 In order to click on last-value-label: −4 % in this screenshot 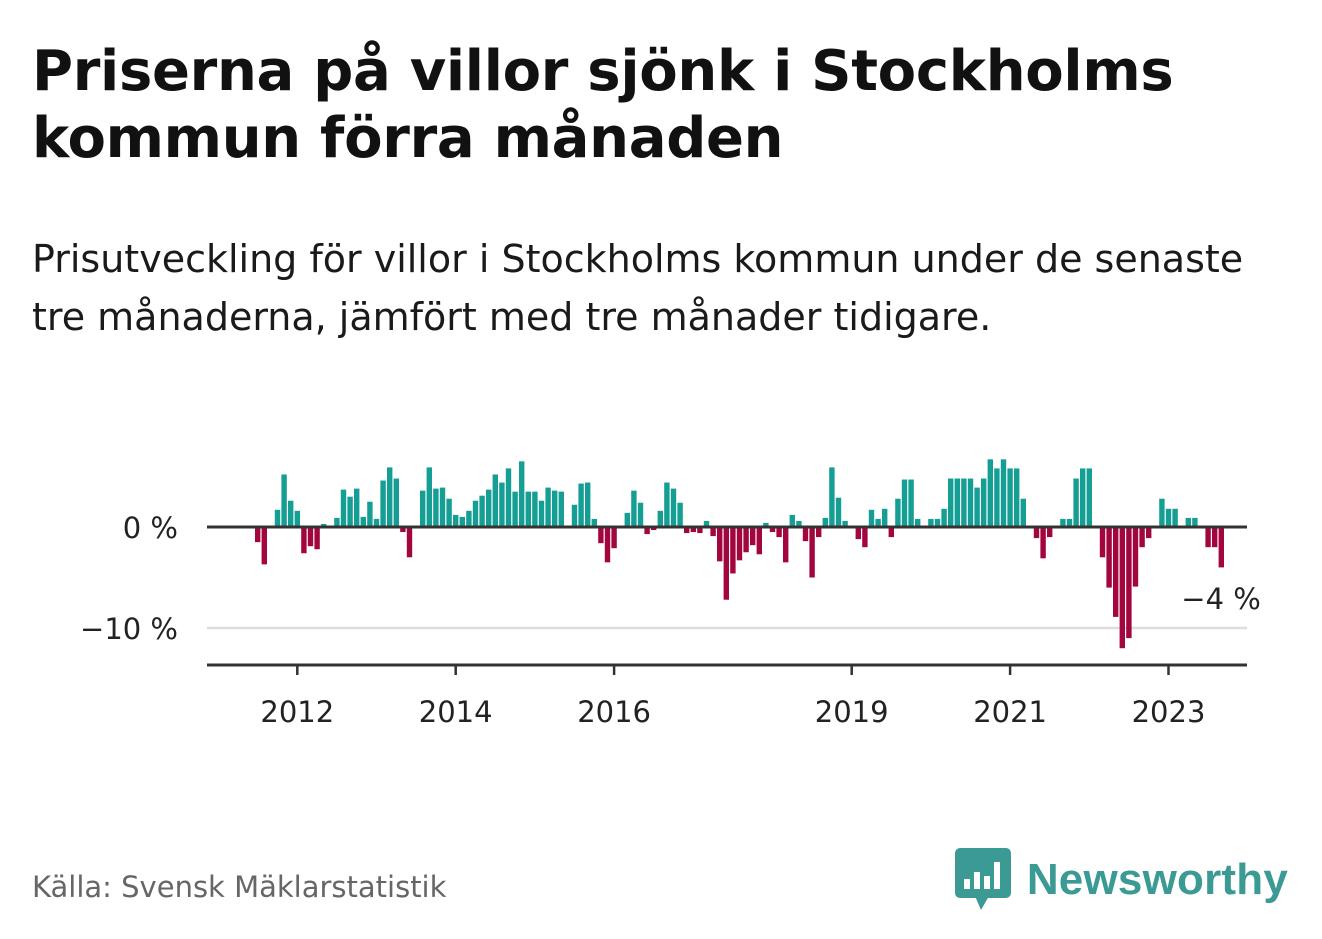, I will do `click(1221, 599)`.